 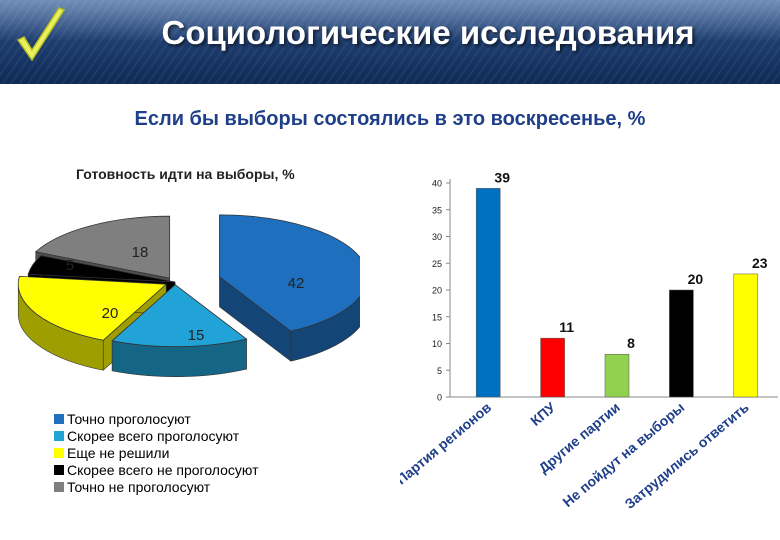 I want to click on pie-value-label: 15, so click(x=196, y=335).